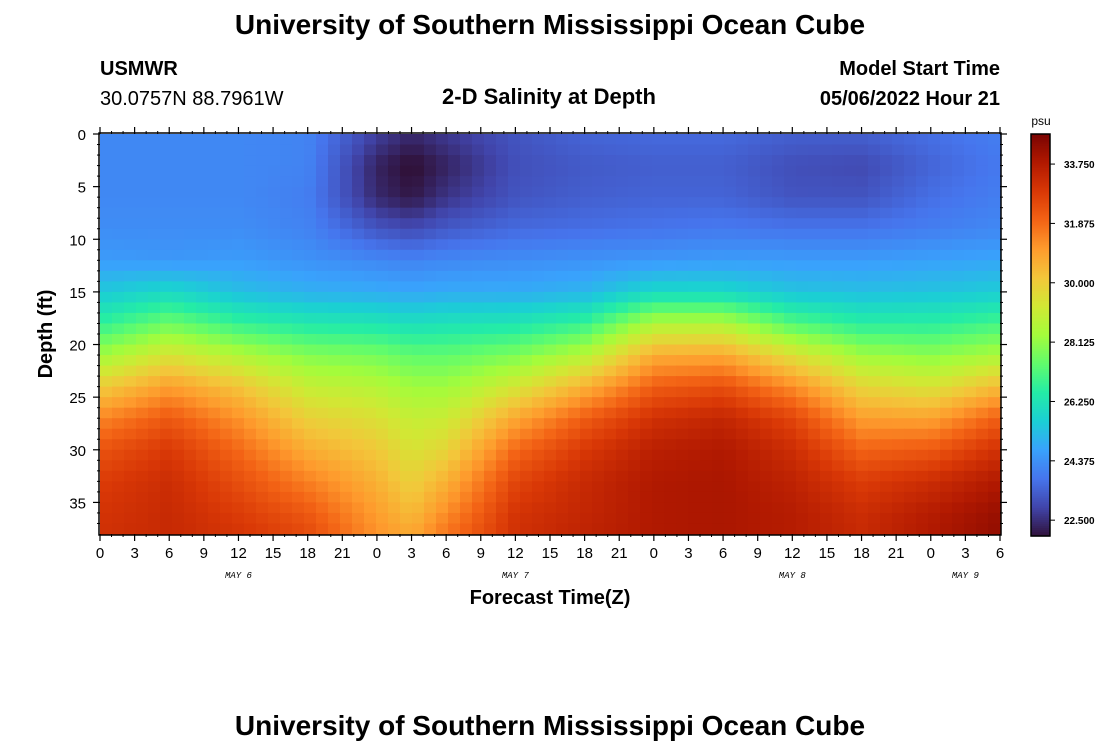  I want to click on x-tick-label: 0, so click(931, 553).